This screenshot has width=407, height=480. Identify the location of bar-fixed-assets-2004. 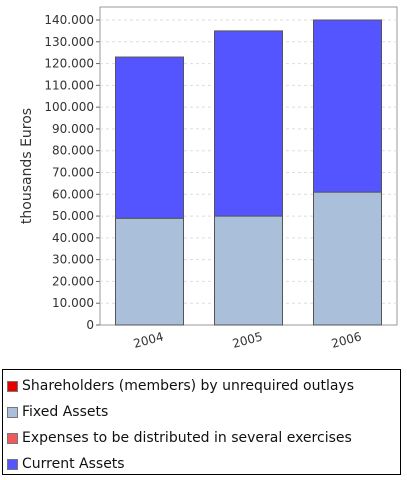
(149, 271).